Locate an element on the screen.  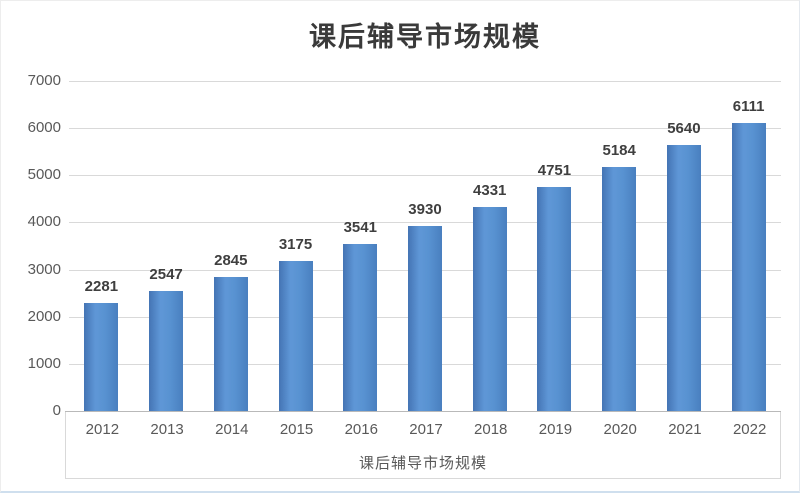
x-tick-label: 2021 is located at coordinates (685, 429).